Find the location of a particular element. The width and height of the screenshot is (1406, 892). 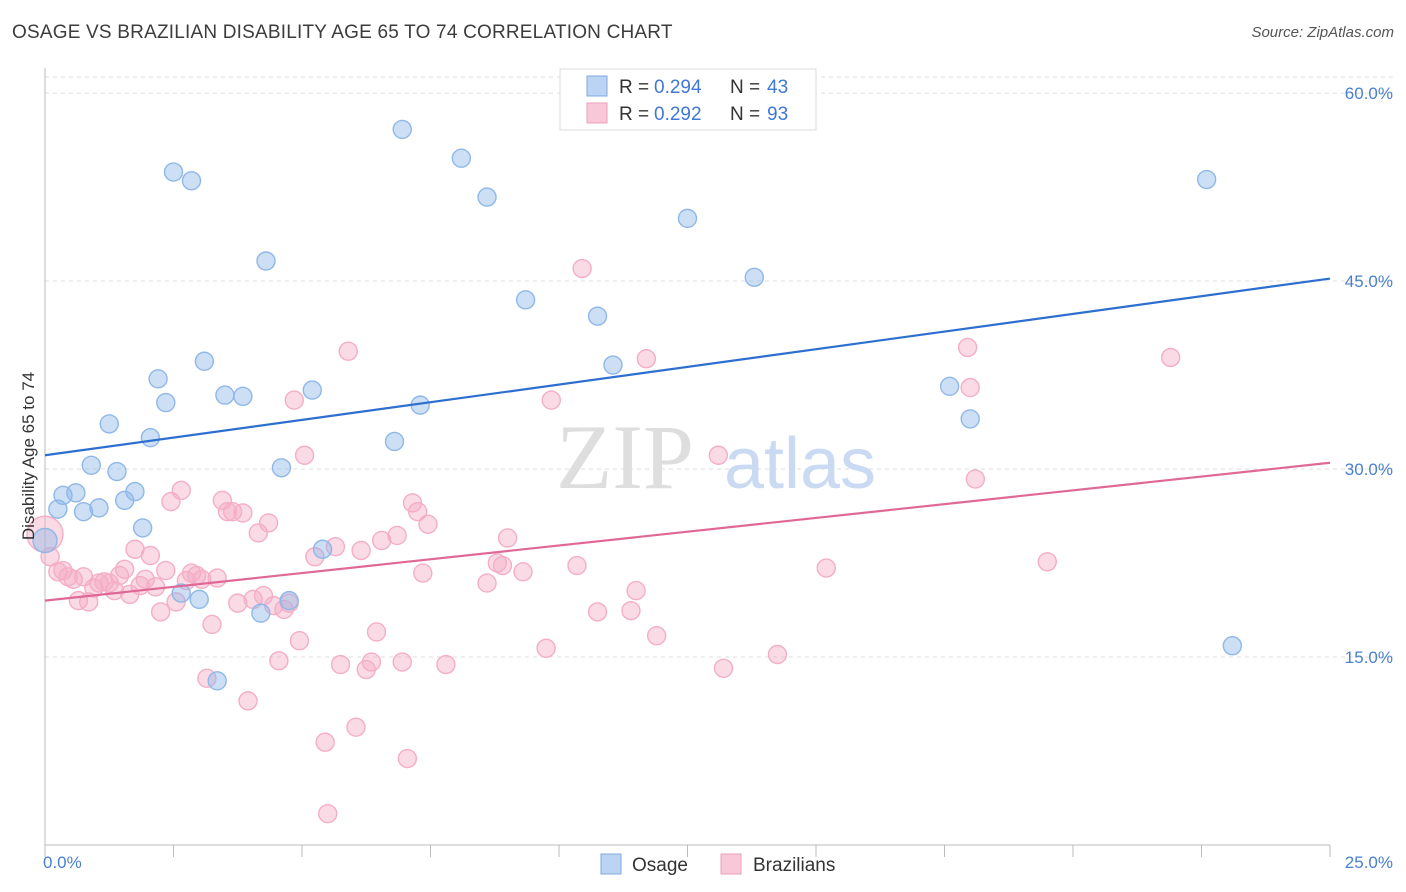

y-tick-label-30: 30.0% is located at coordinates (1369, 469).